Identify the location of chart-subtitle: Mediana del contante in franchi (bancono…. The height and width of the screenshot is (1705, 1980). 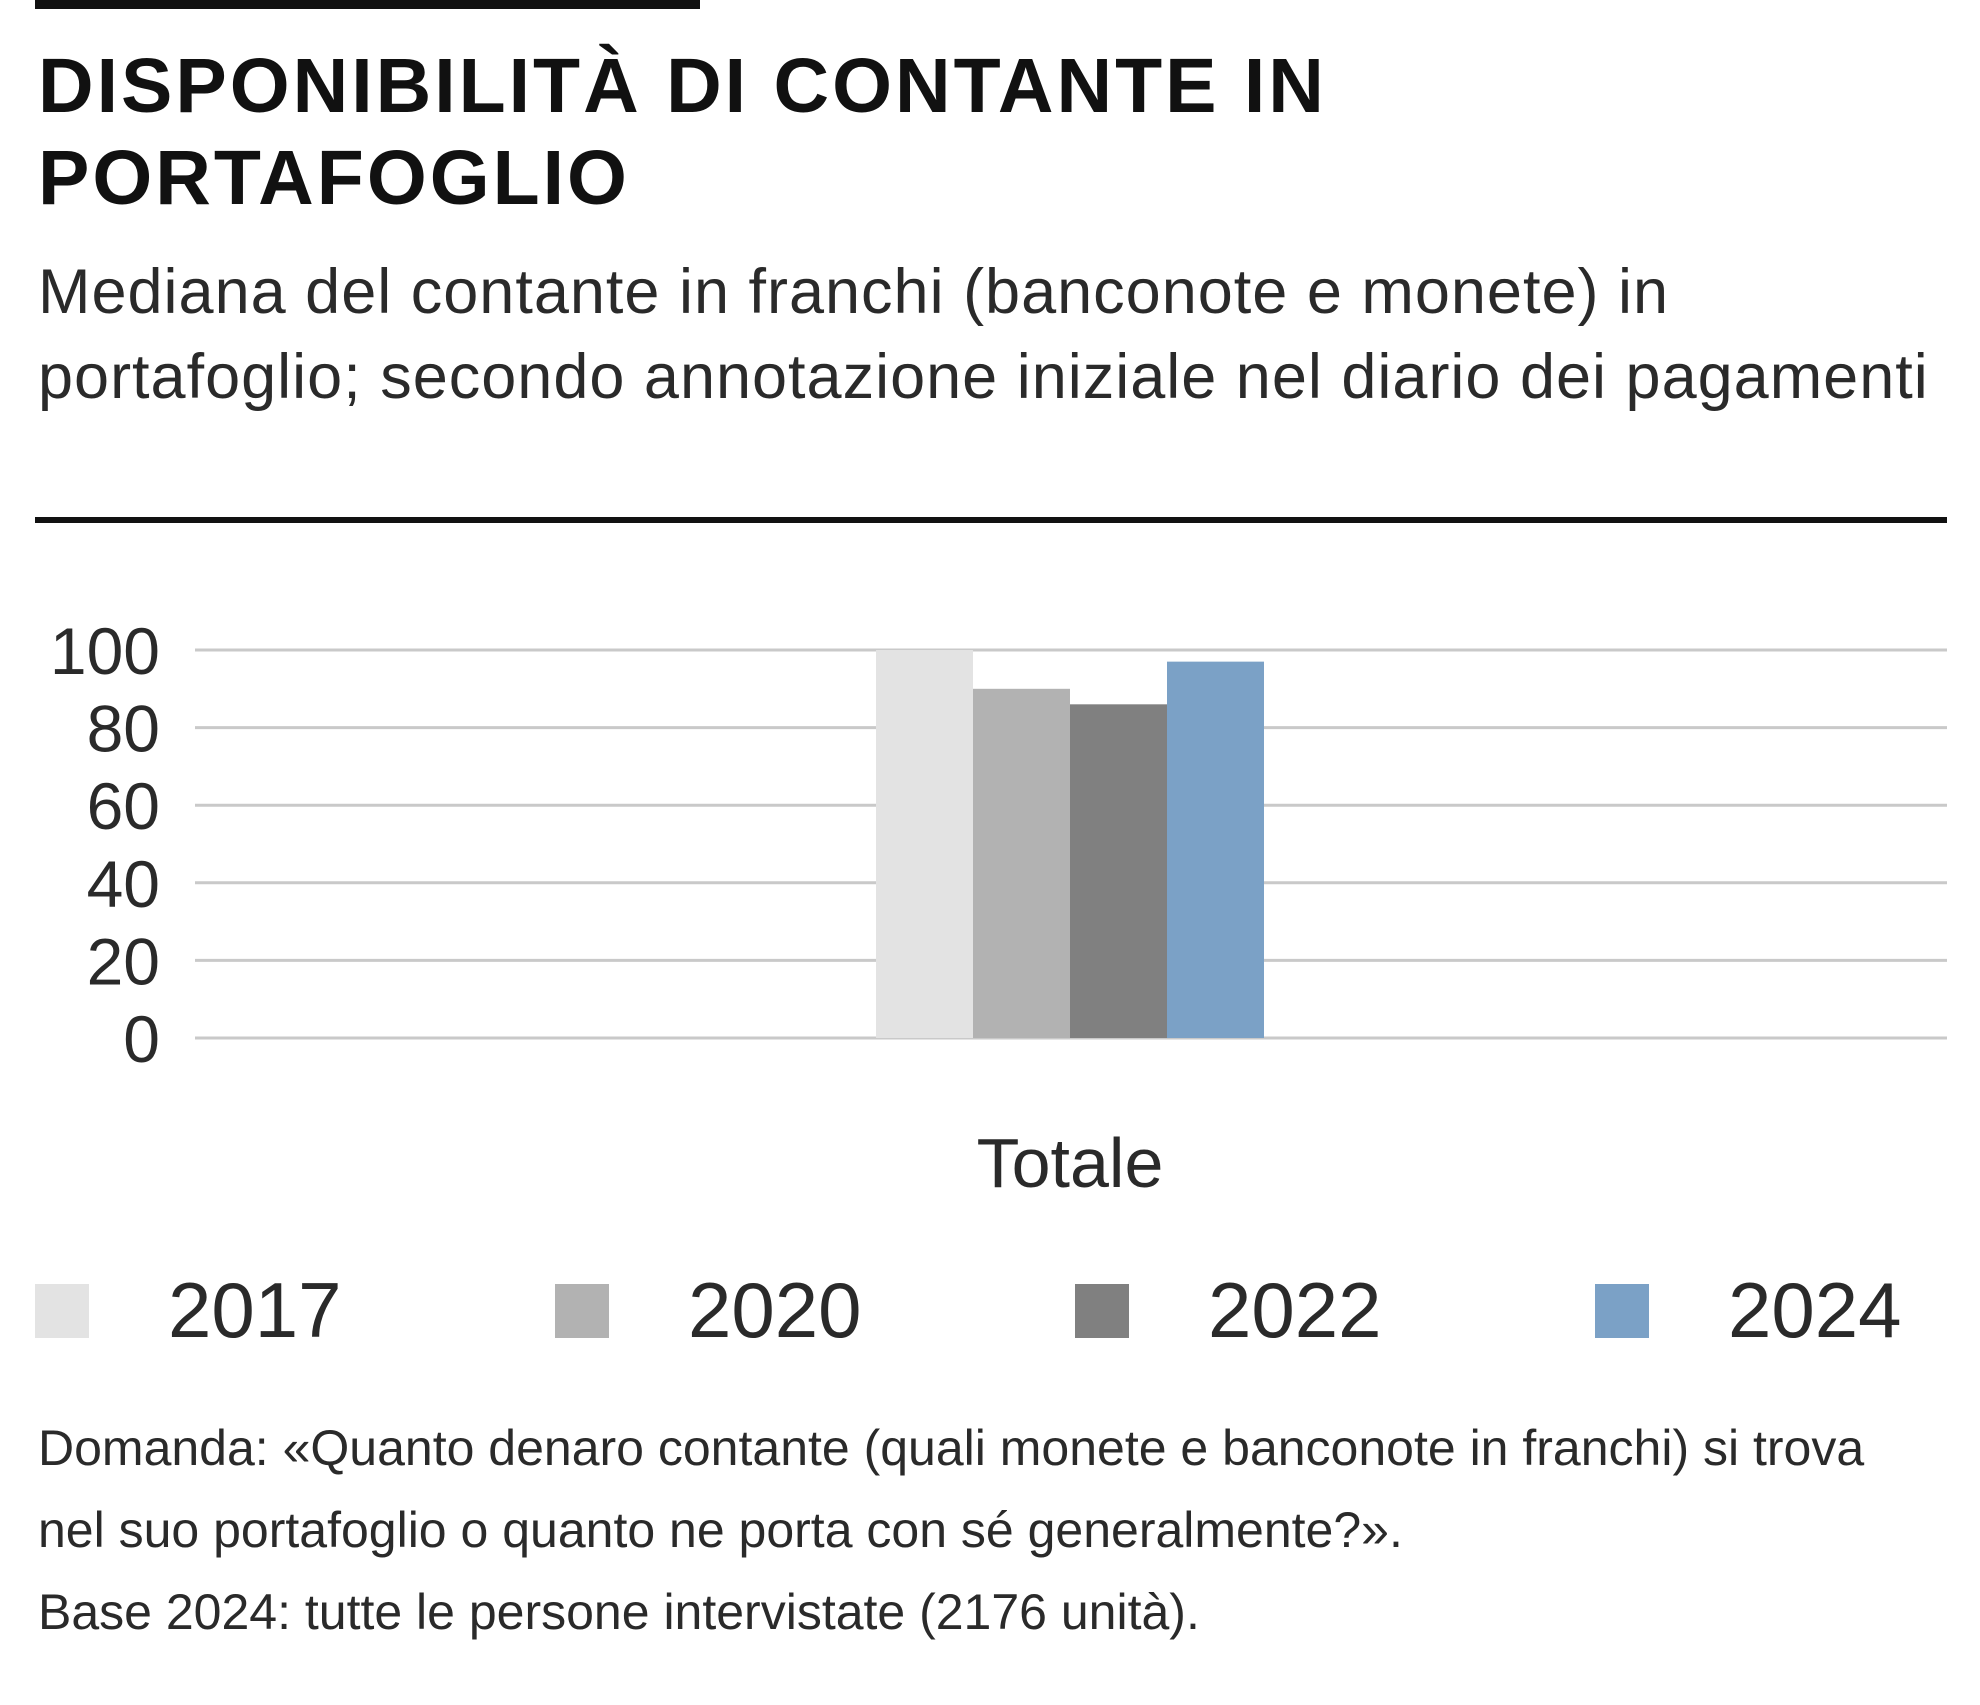
(983, 334).